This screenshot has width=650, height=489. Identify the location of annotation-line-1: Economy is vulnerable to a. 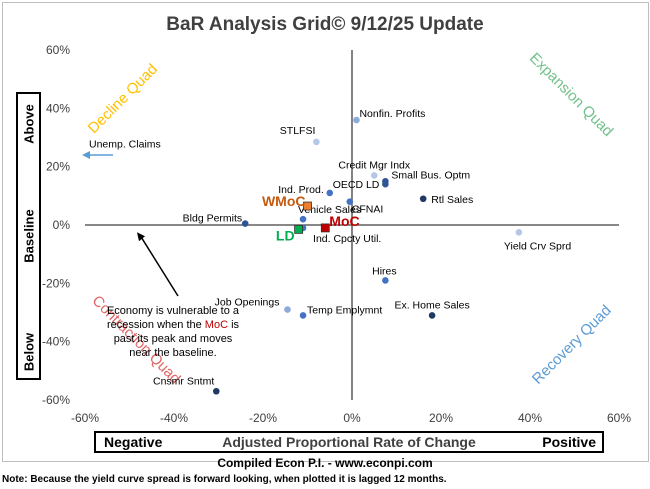
(173, 311).